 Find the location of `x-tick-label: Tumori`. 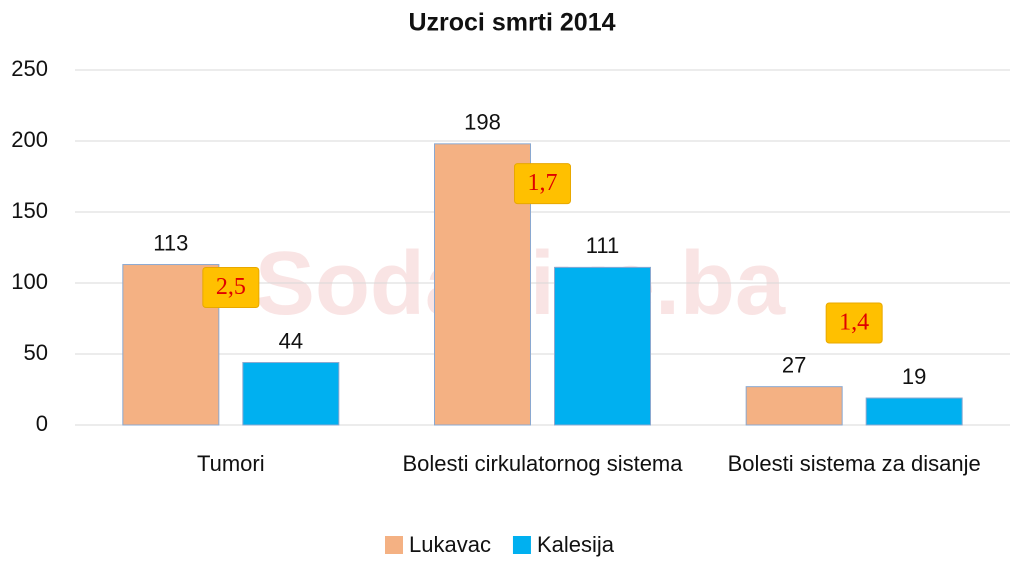

x-tick-label: Tumori is located at coordinates (231, 463).